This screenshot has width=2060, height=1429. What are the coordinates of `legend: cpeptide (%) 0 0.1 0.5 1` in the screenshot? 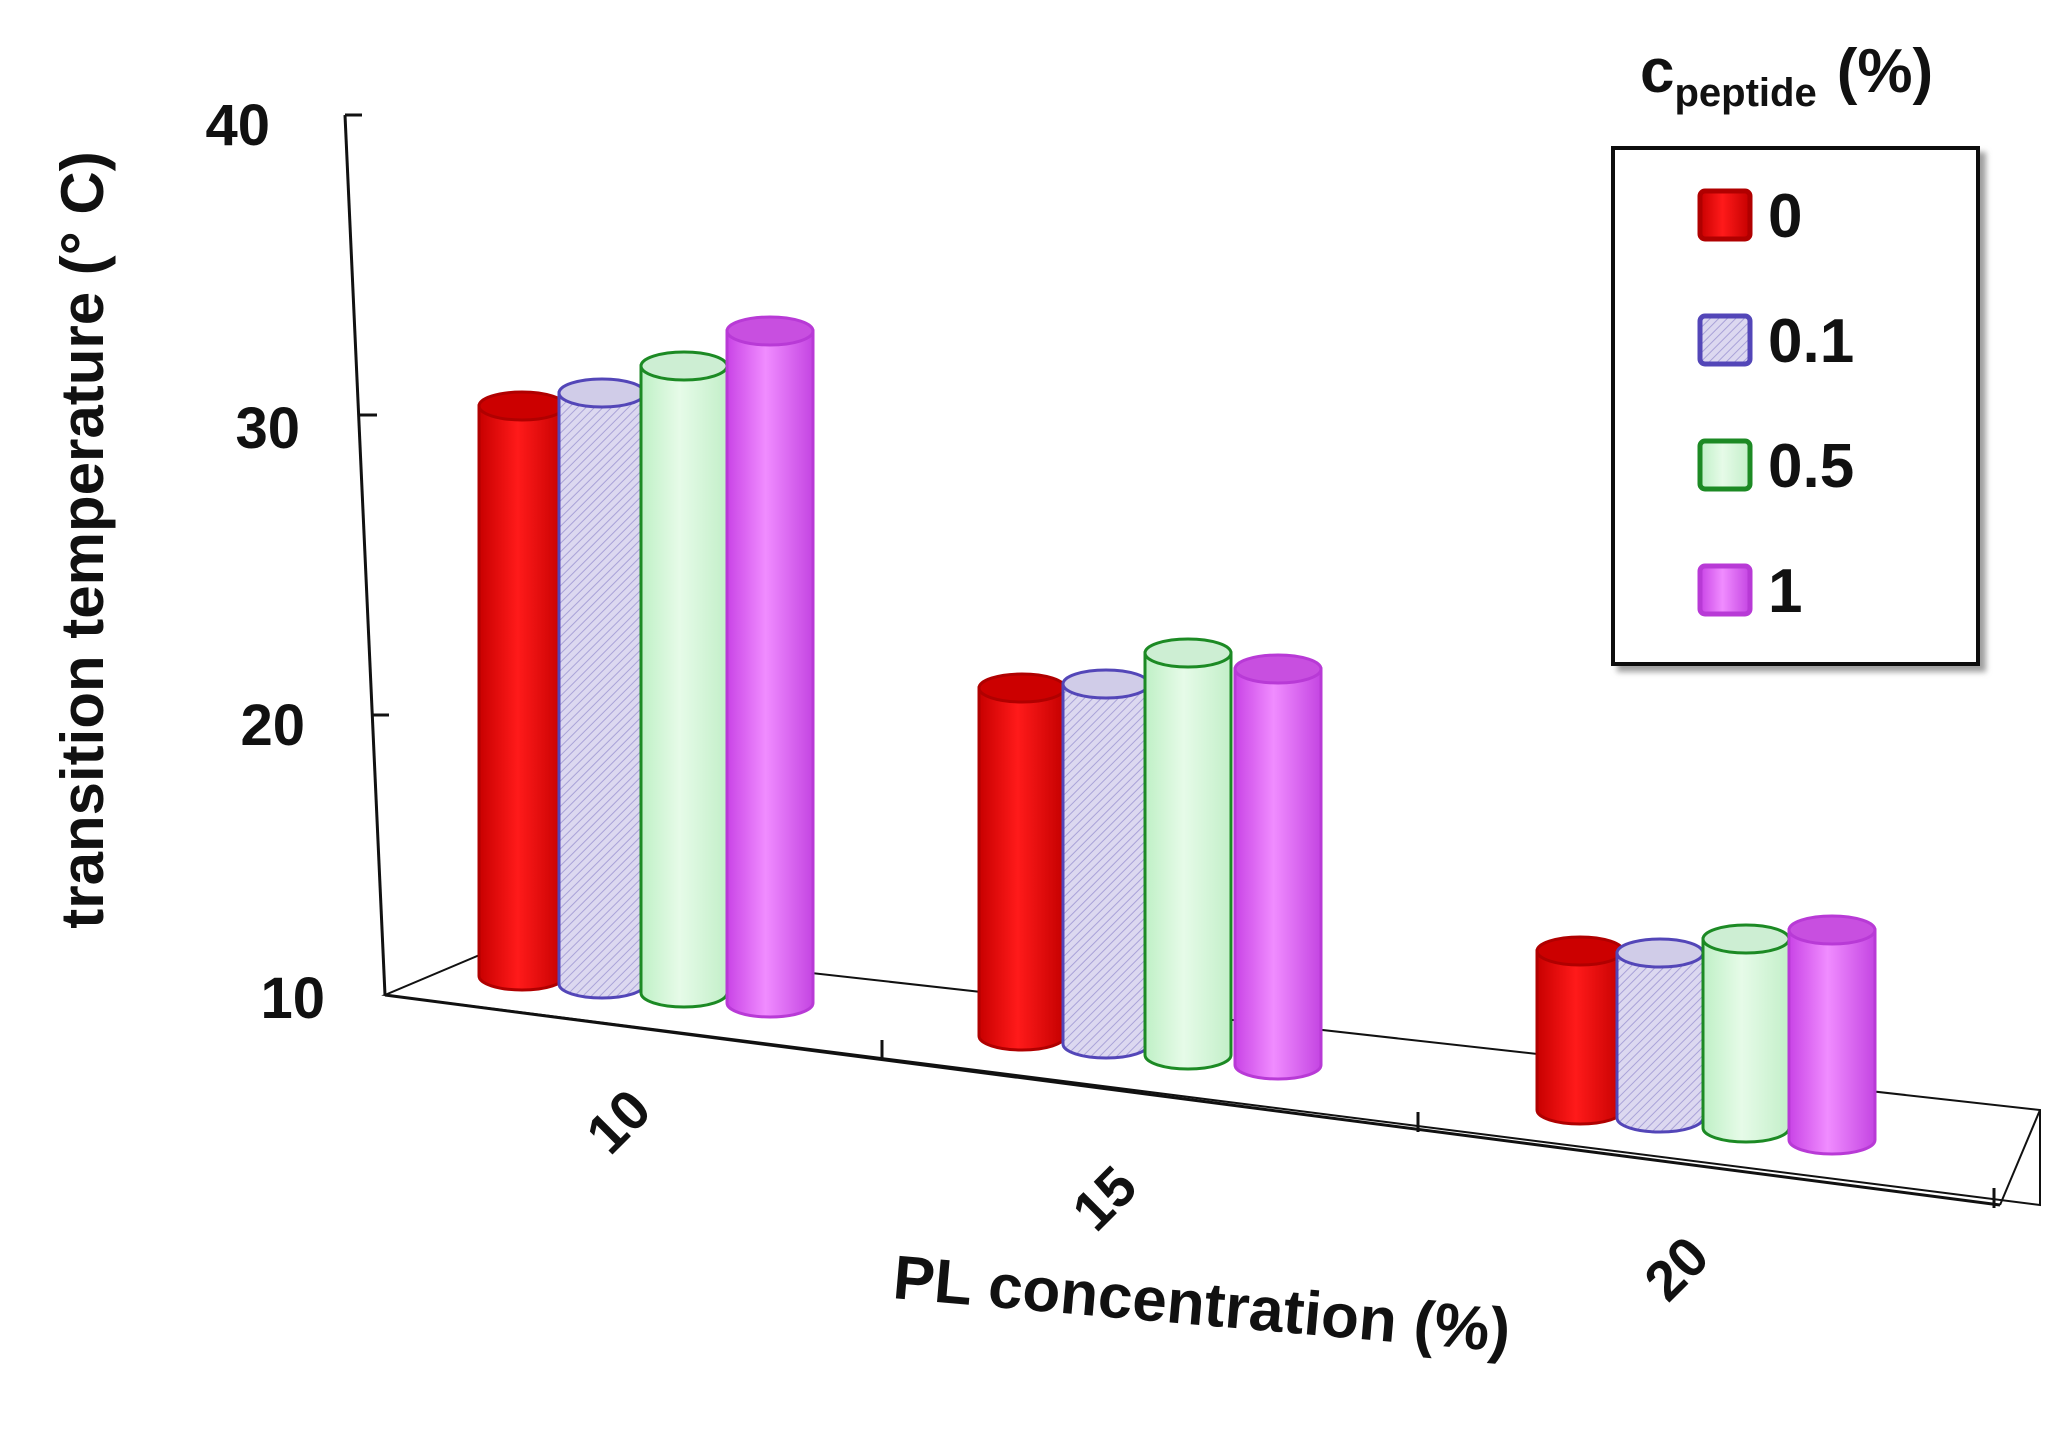 It's located at (1795, 351).